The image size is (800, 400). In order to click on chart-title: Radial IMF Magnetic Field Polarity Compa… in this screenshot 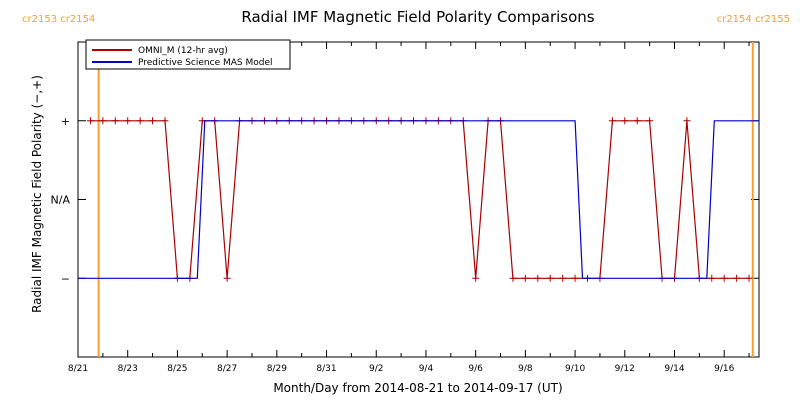, I will do `click(417, 17)`.